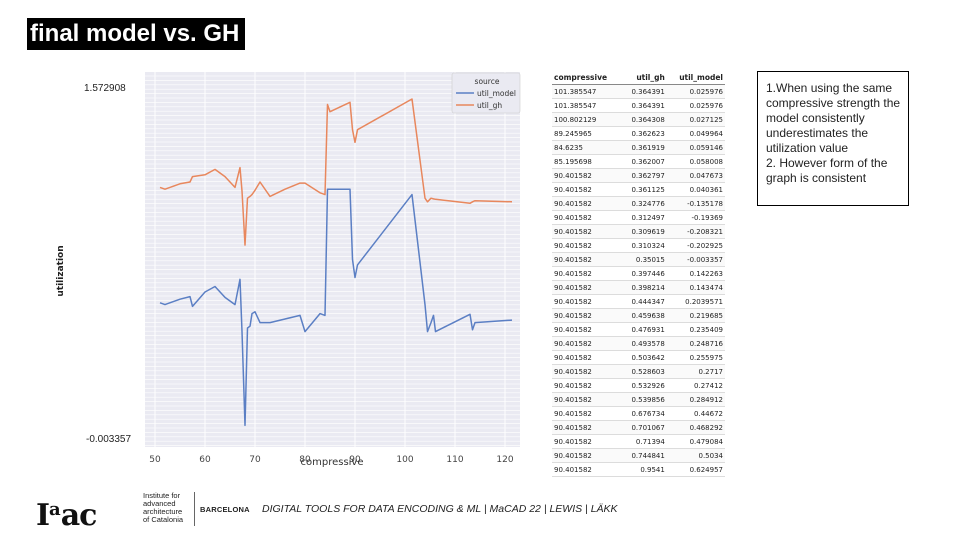  I want to click on x-tick-label: 90, so click(355, 460).